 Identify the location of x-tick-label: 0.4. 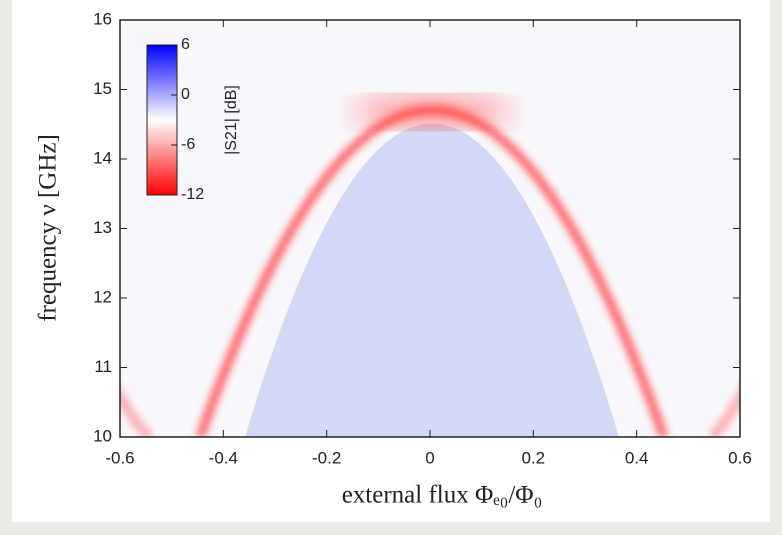
(637, 457).